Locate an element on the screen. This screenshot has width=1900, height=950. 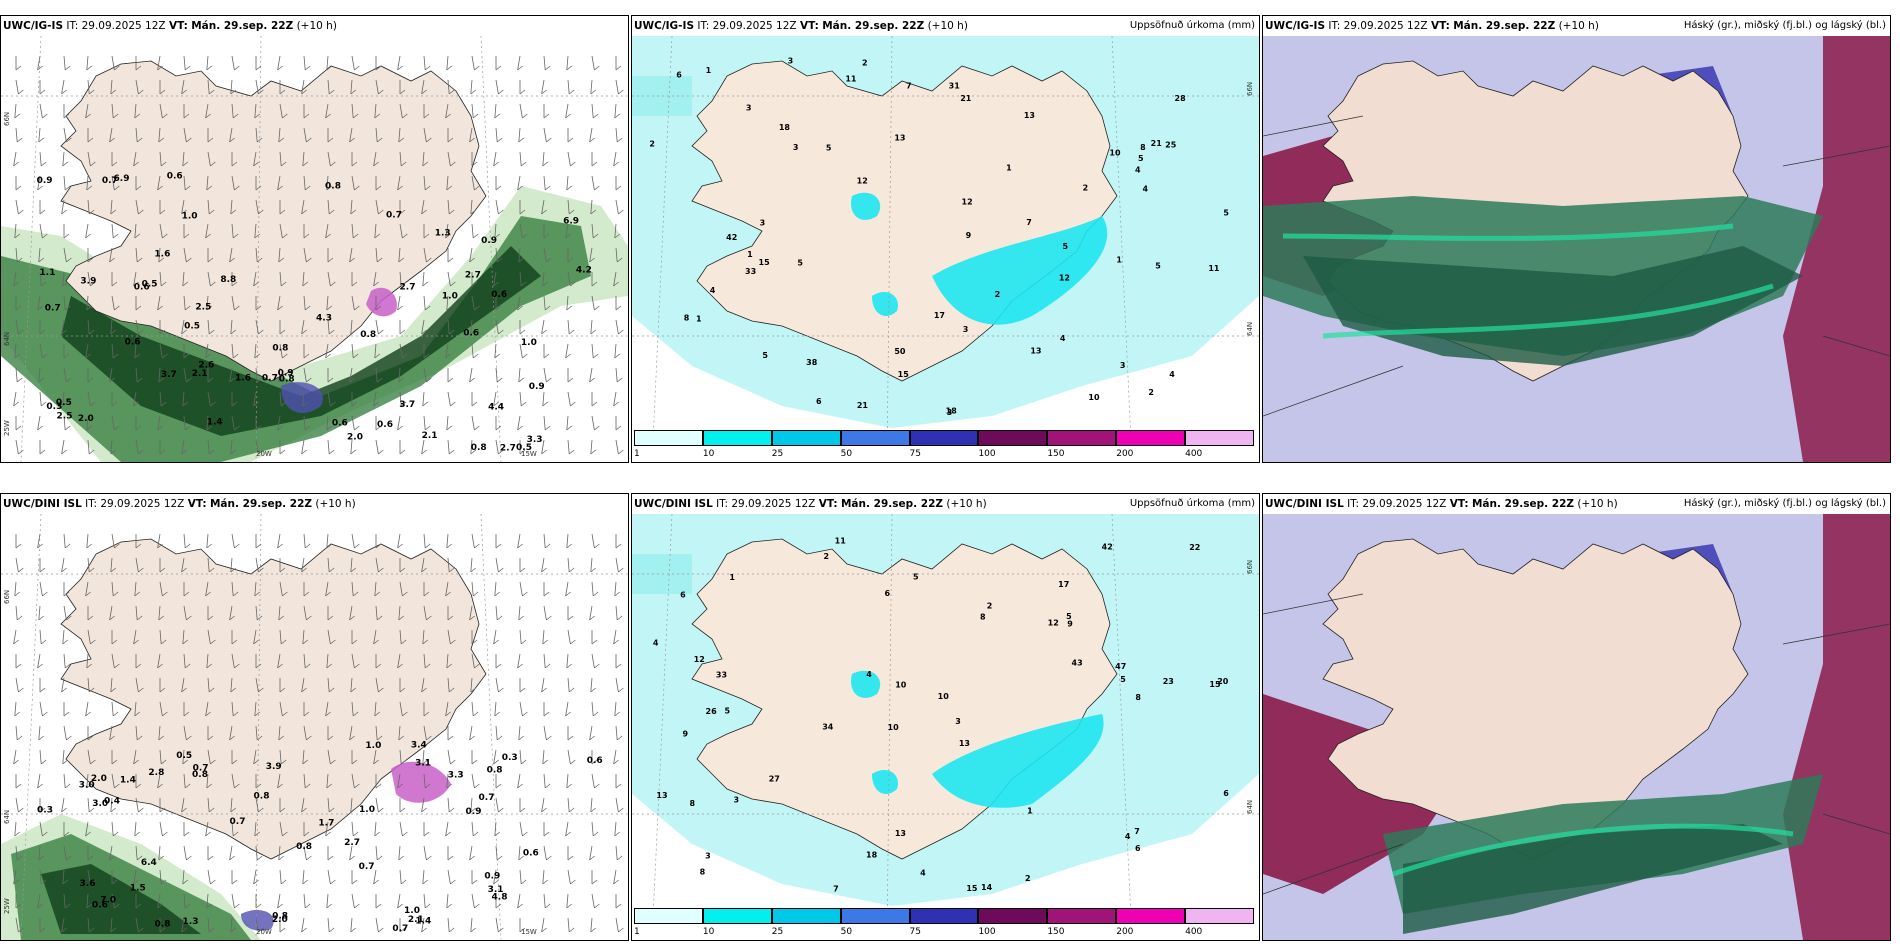
axis-label: 64N is located at coordinates (1250, 329).